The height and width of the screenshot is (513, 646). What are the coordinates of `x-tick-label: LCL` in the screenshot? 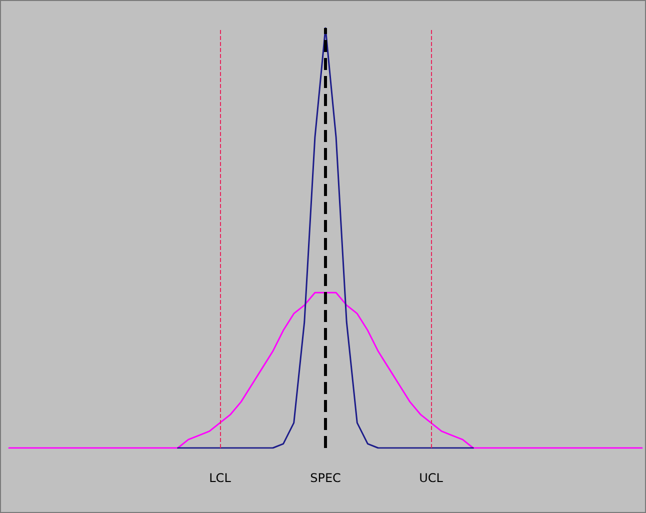 It's located at (220, 478).